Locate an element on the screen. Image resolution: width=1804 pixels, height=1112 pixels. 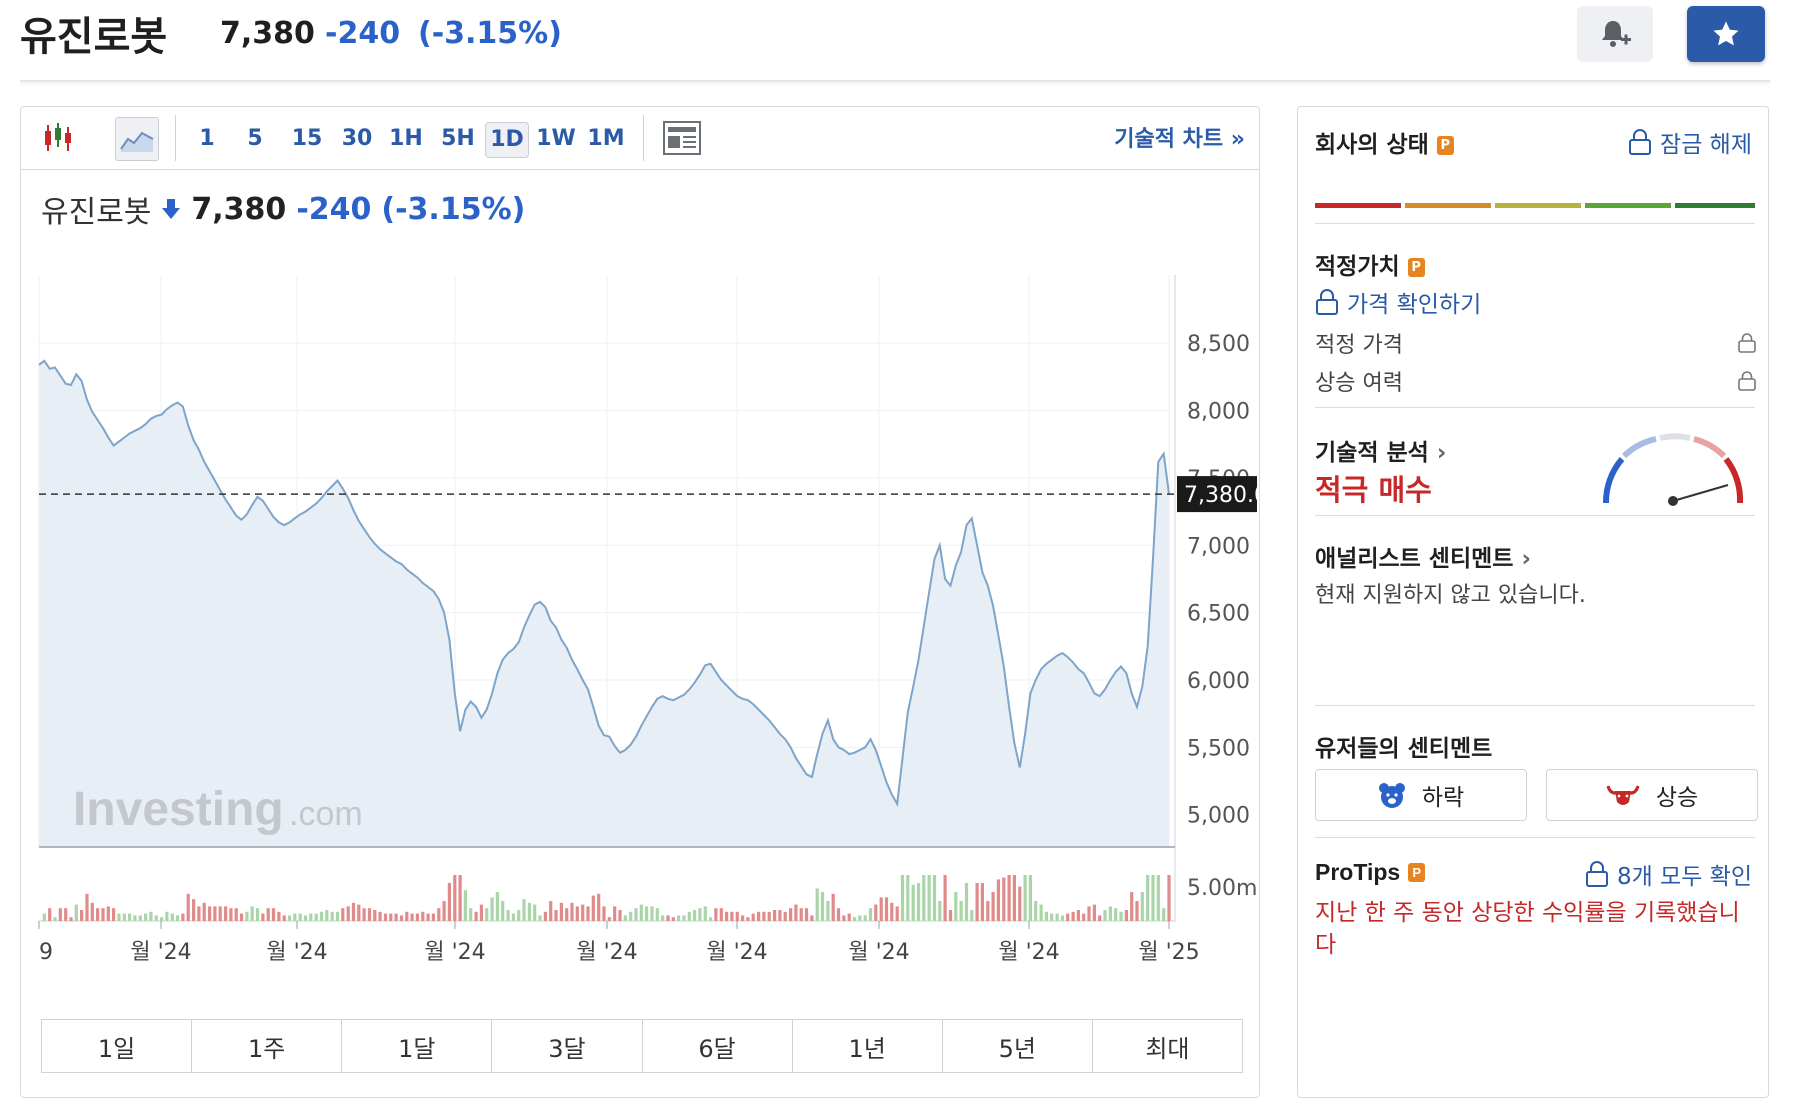
bear-icon is located at coordinates (1391, 795).